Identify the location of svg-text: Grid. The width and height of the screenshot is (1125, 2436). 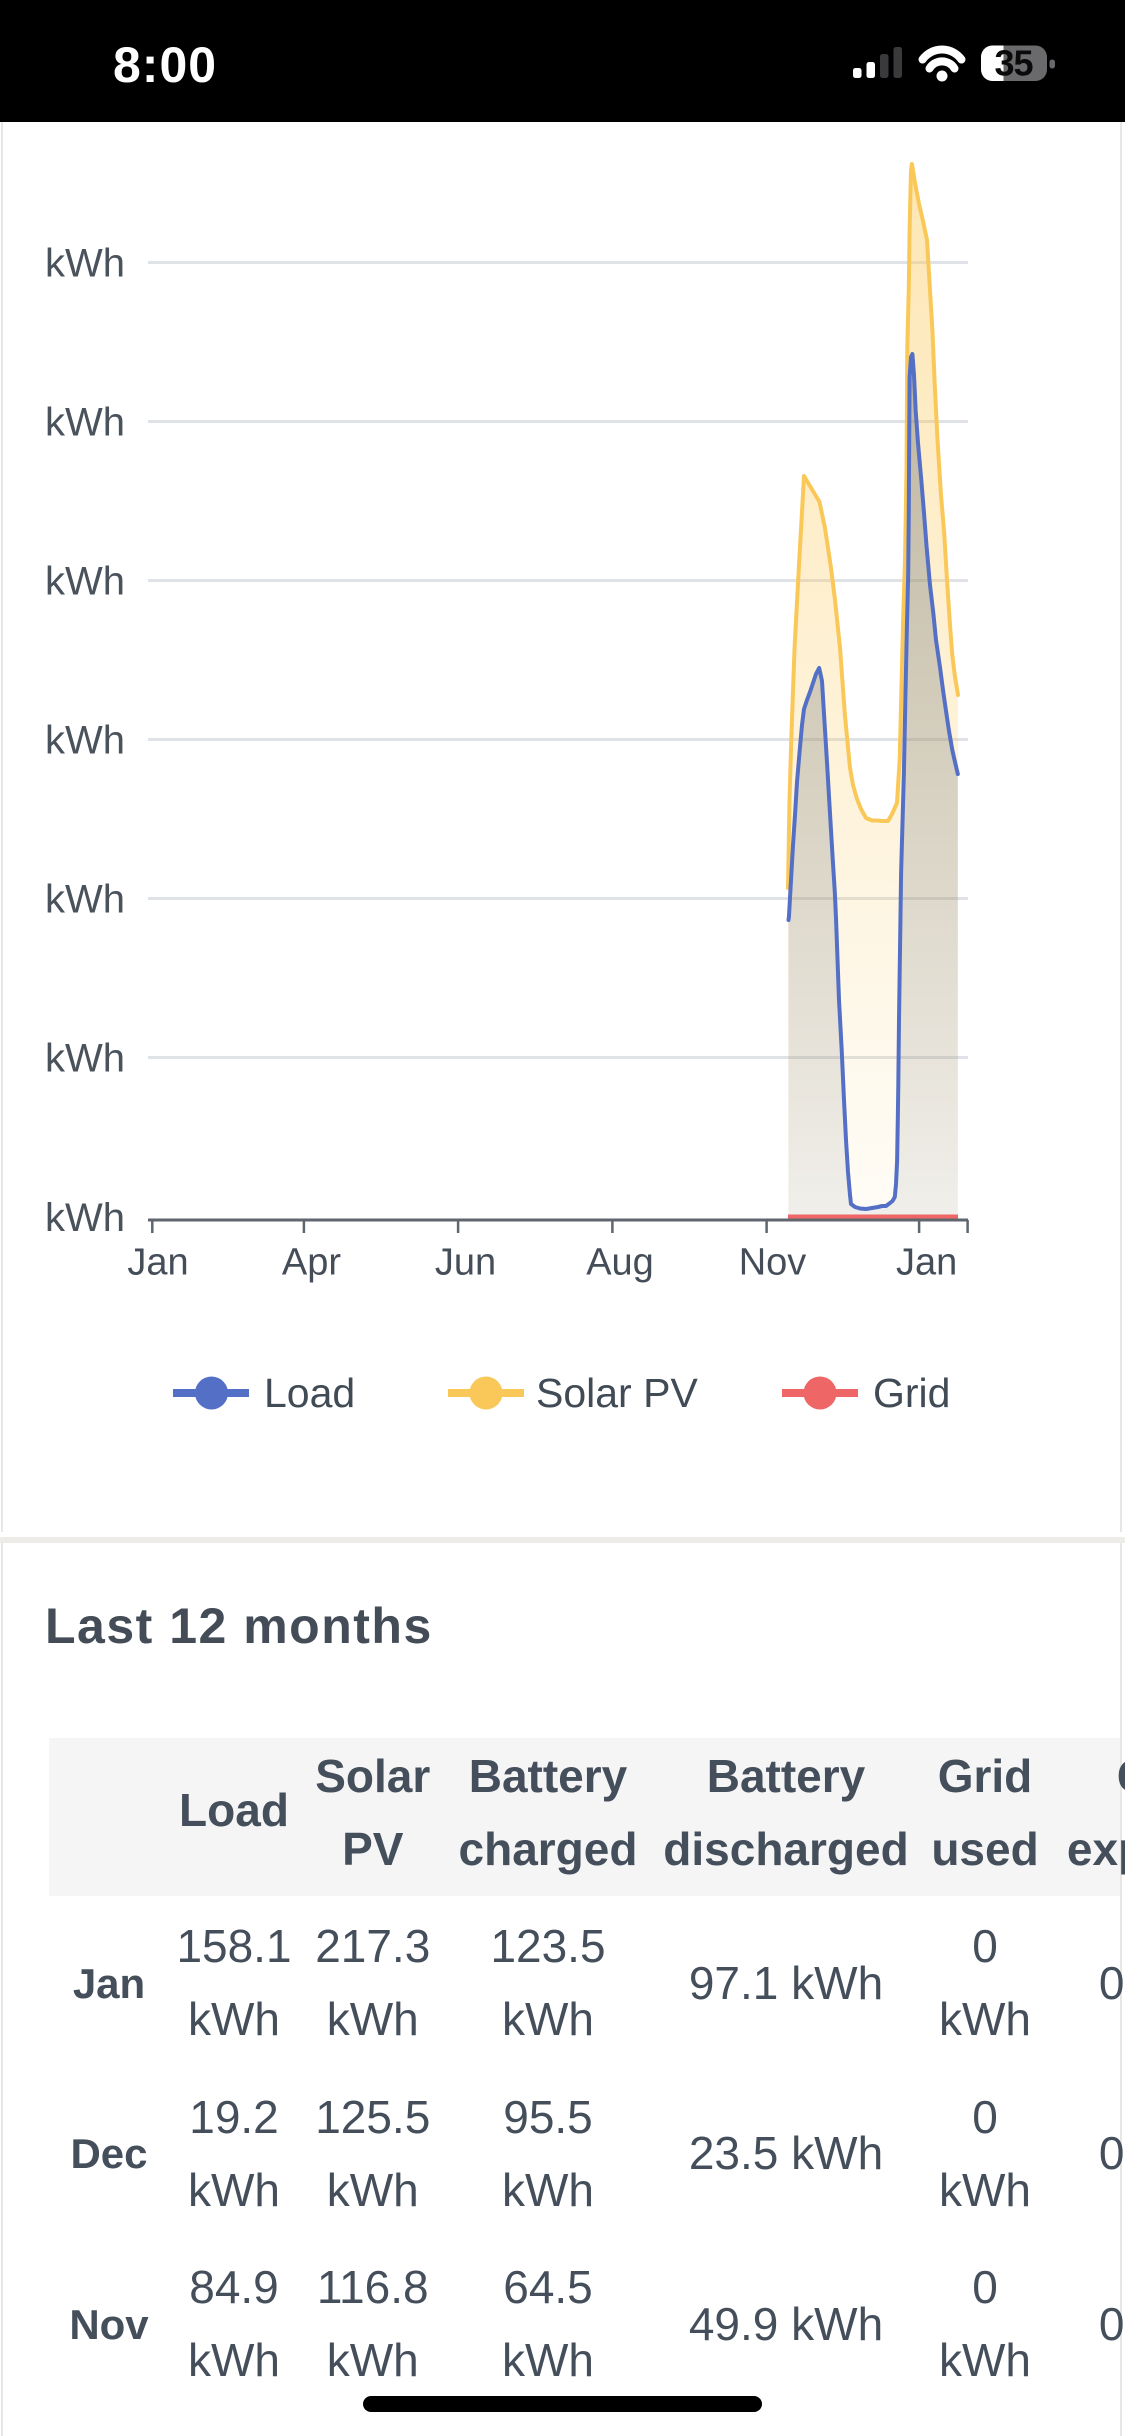
(911, 1393).